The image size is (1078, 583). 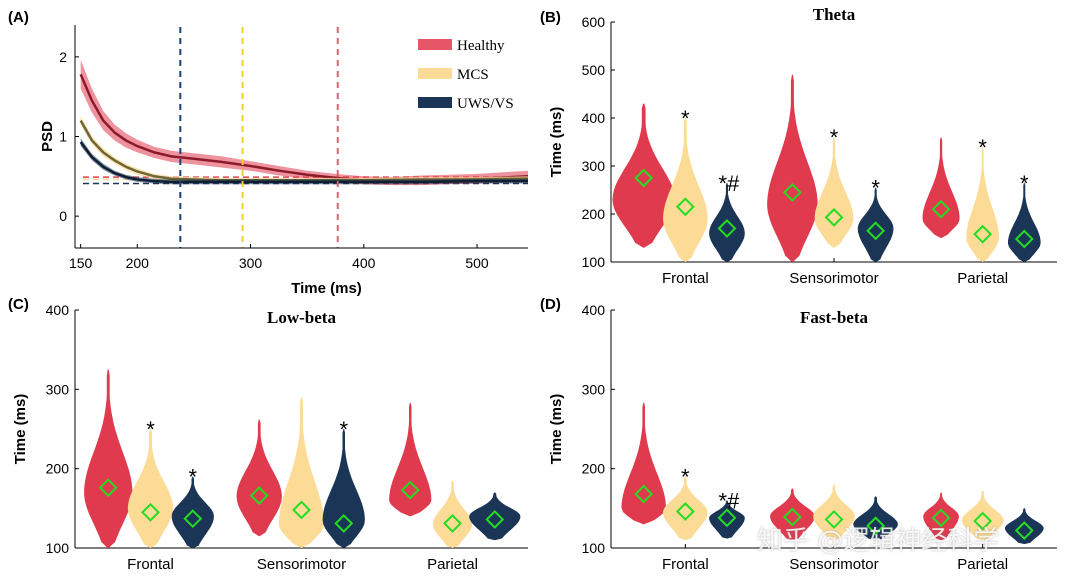 What do you see at coordinates (594, 22) in the screenshot?
I see `y-tick-label: 600` at bounding box center [594, 22].